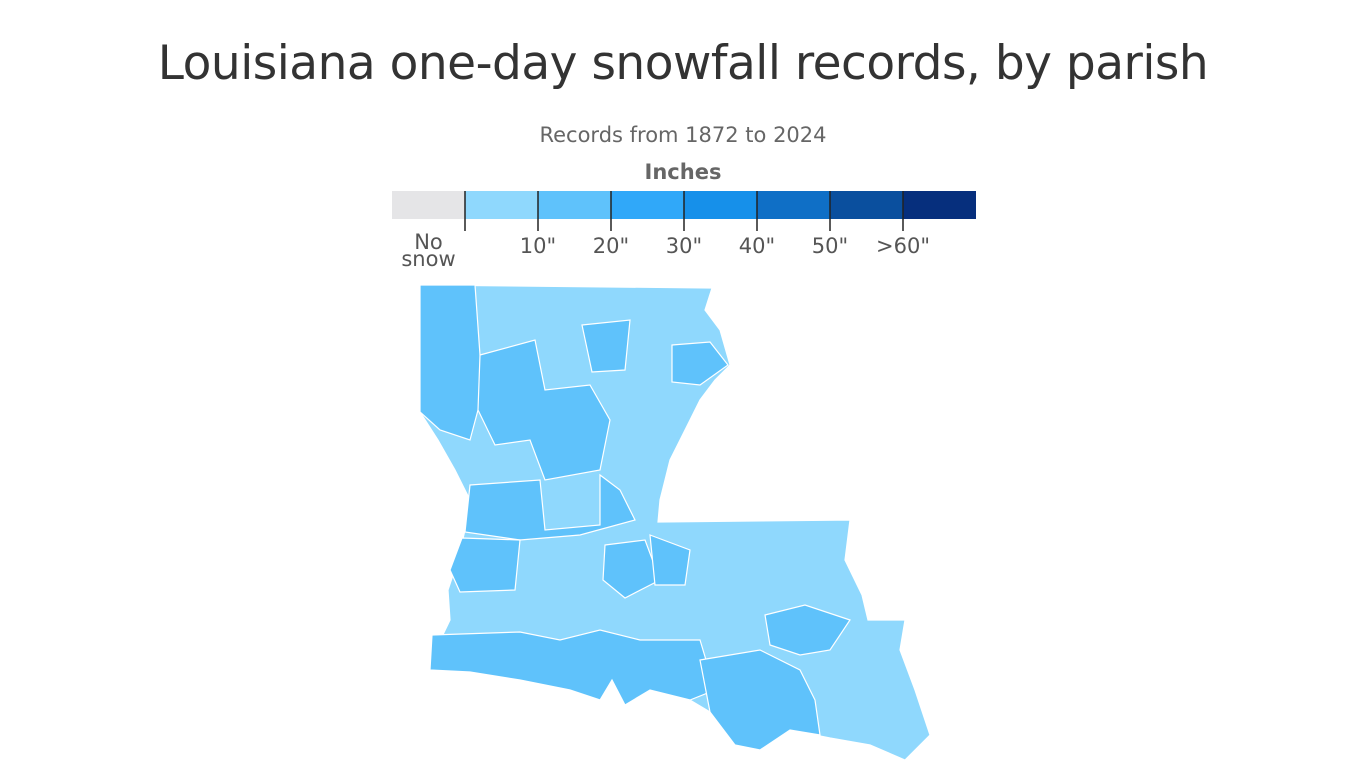 Image resolution: width=1366 pixels, height=768 pixels. I want to click on subtitle: Records from 1872 to 2024, so click(683, 135).